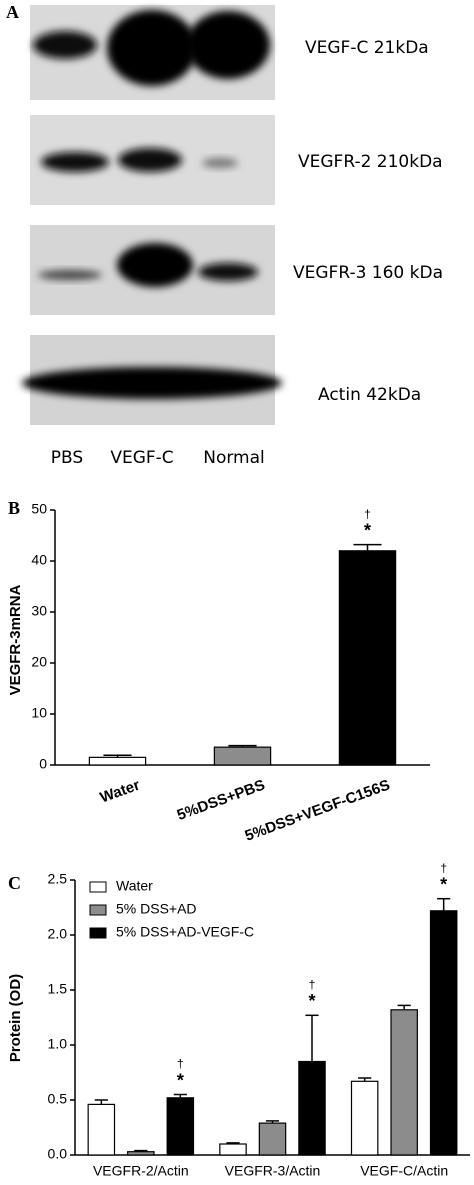 Image resolution: width=474 pixels, height=1185 pixels. I want to click on y-axis-label: VEGFR-3mRNA, so click(15, 639).